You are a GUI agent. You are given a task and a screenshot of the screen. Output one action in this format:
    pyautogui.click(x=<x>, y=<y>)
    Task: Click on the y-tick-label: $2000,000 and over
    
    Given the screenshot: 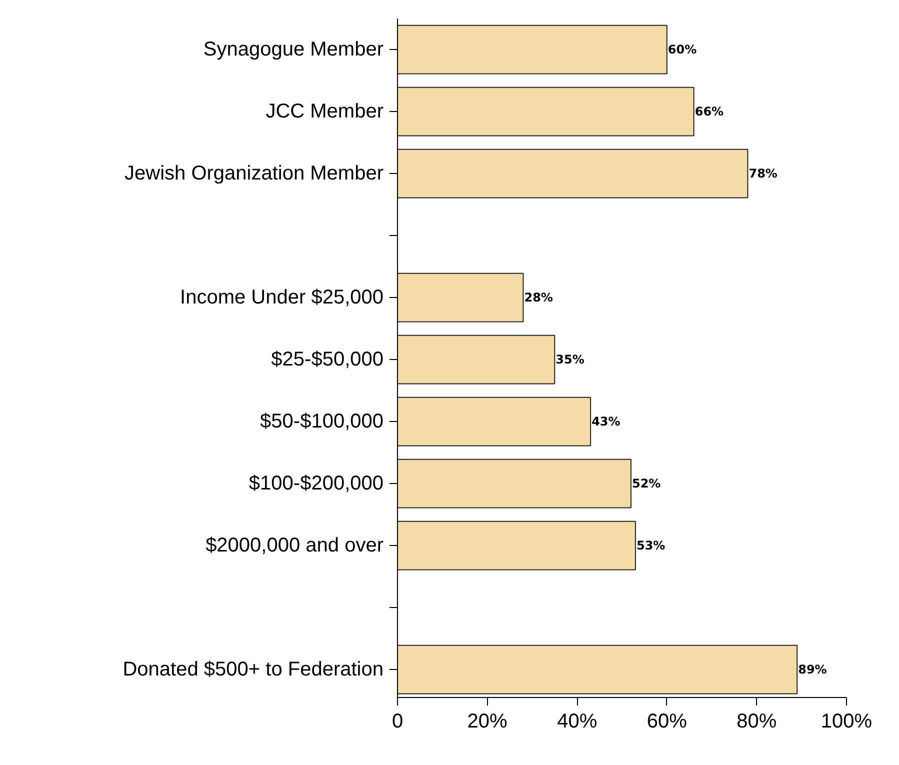 What is the action you would take?
    pyautogui.click(x=295, y=545)
    